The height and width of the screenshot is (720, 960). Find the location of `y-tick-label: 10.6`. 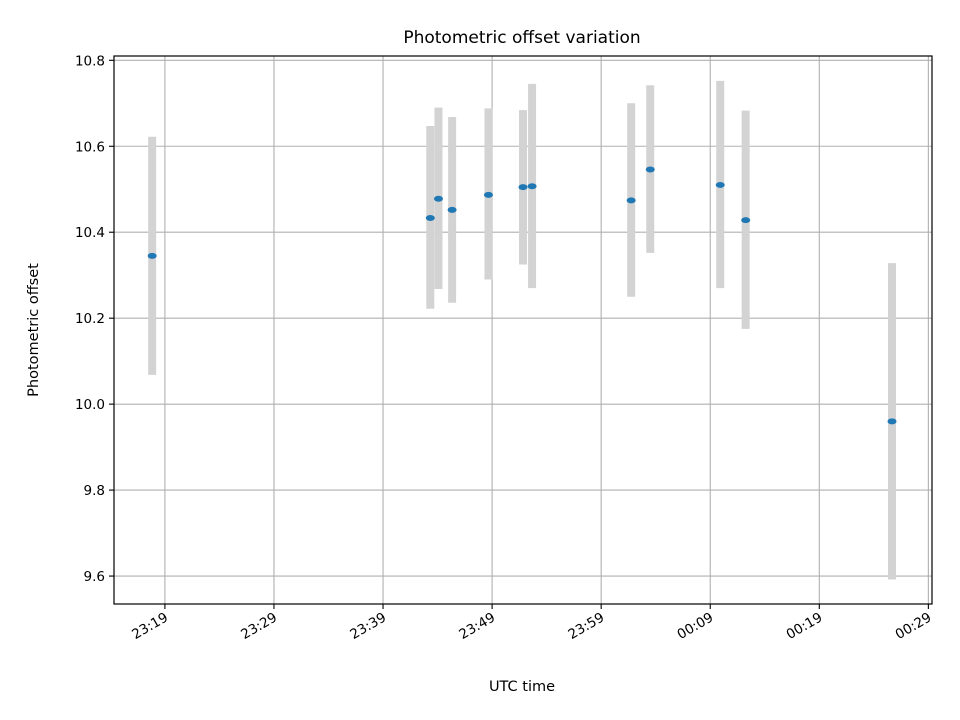

y-tick-label: 10.6 is located at coordinates (90, 147).